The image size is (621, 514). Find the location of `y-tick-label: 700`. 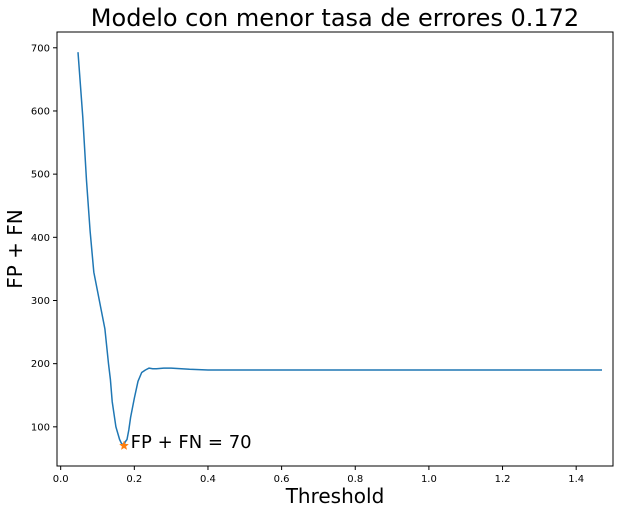

y-tick-label: 700 is located at coordinates (40, 48).